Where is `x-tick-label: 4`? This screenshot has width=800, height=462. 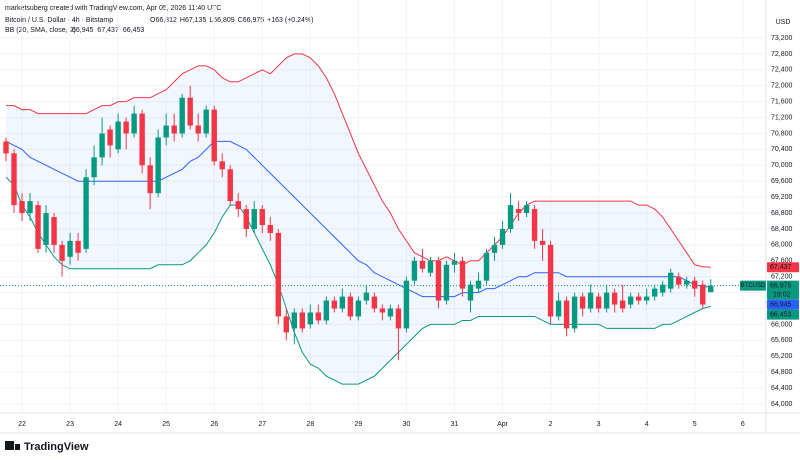 x-tick-label: 4 is located at coordinates (647, 424).